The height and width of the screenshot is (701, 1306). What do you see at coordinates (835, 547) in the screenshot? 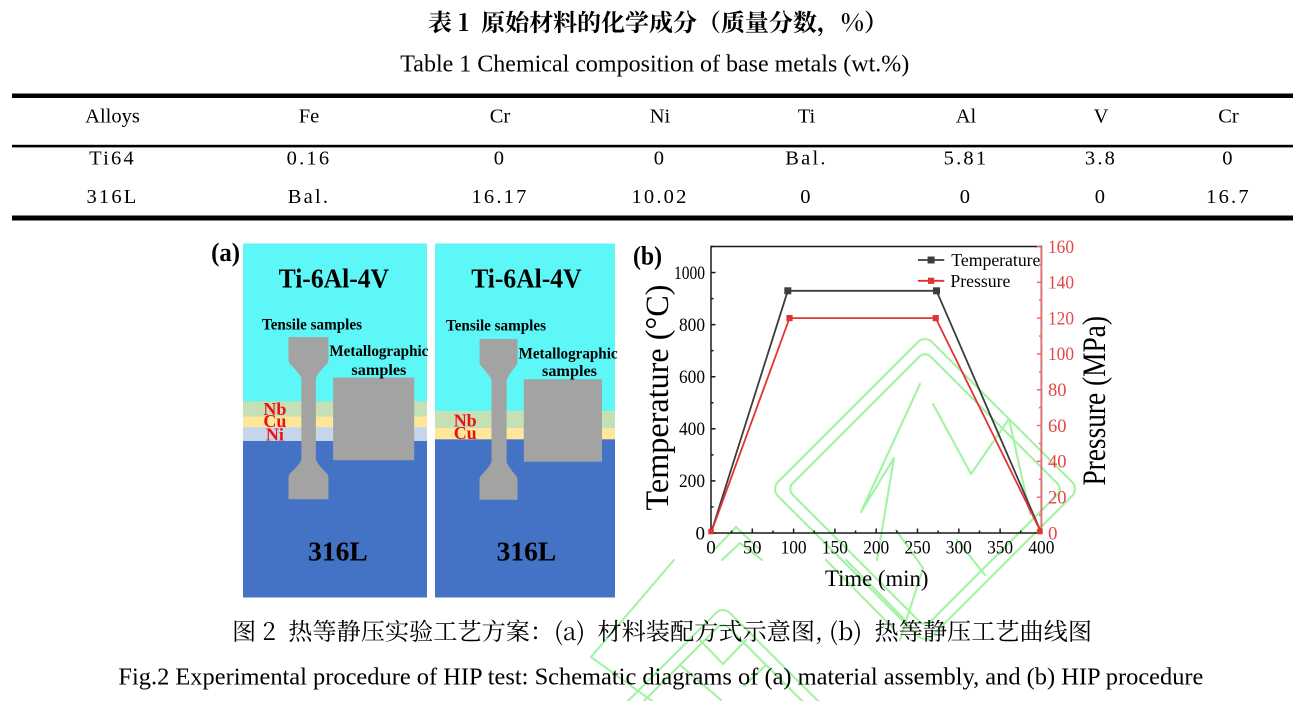
I see `svg-text: 150` at bounding box center [835, 547].